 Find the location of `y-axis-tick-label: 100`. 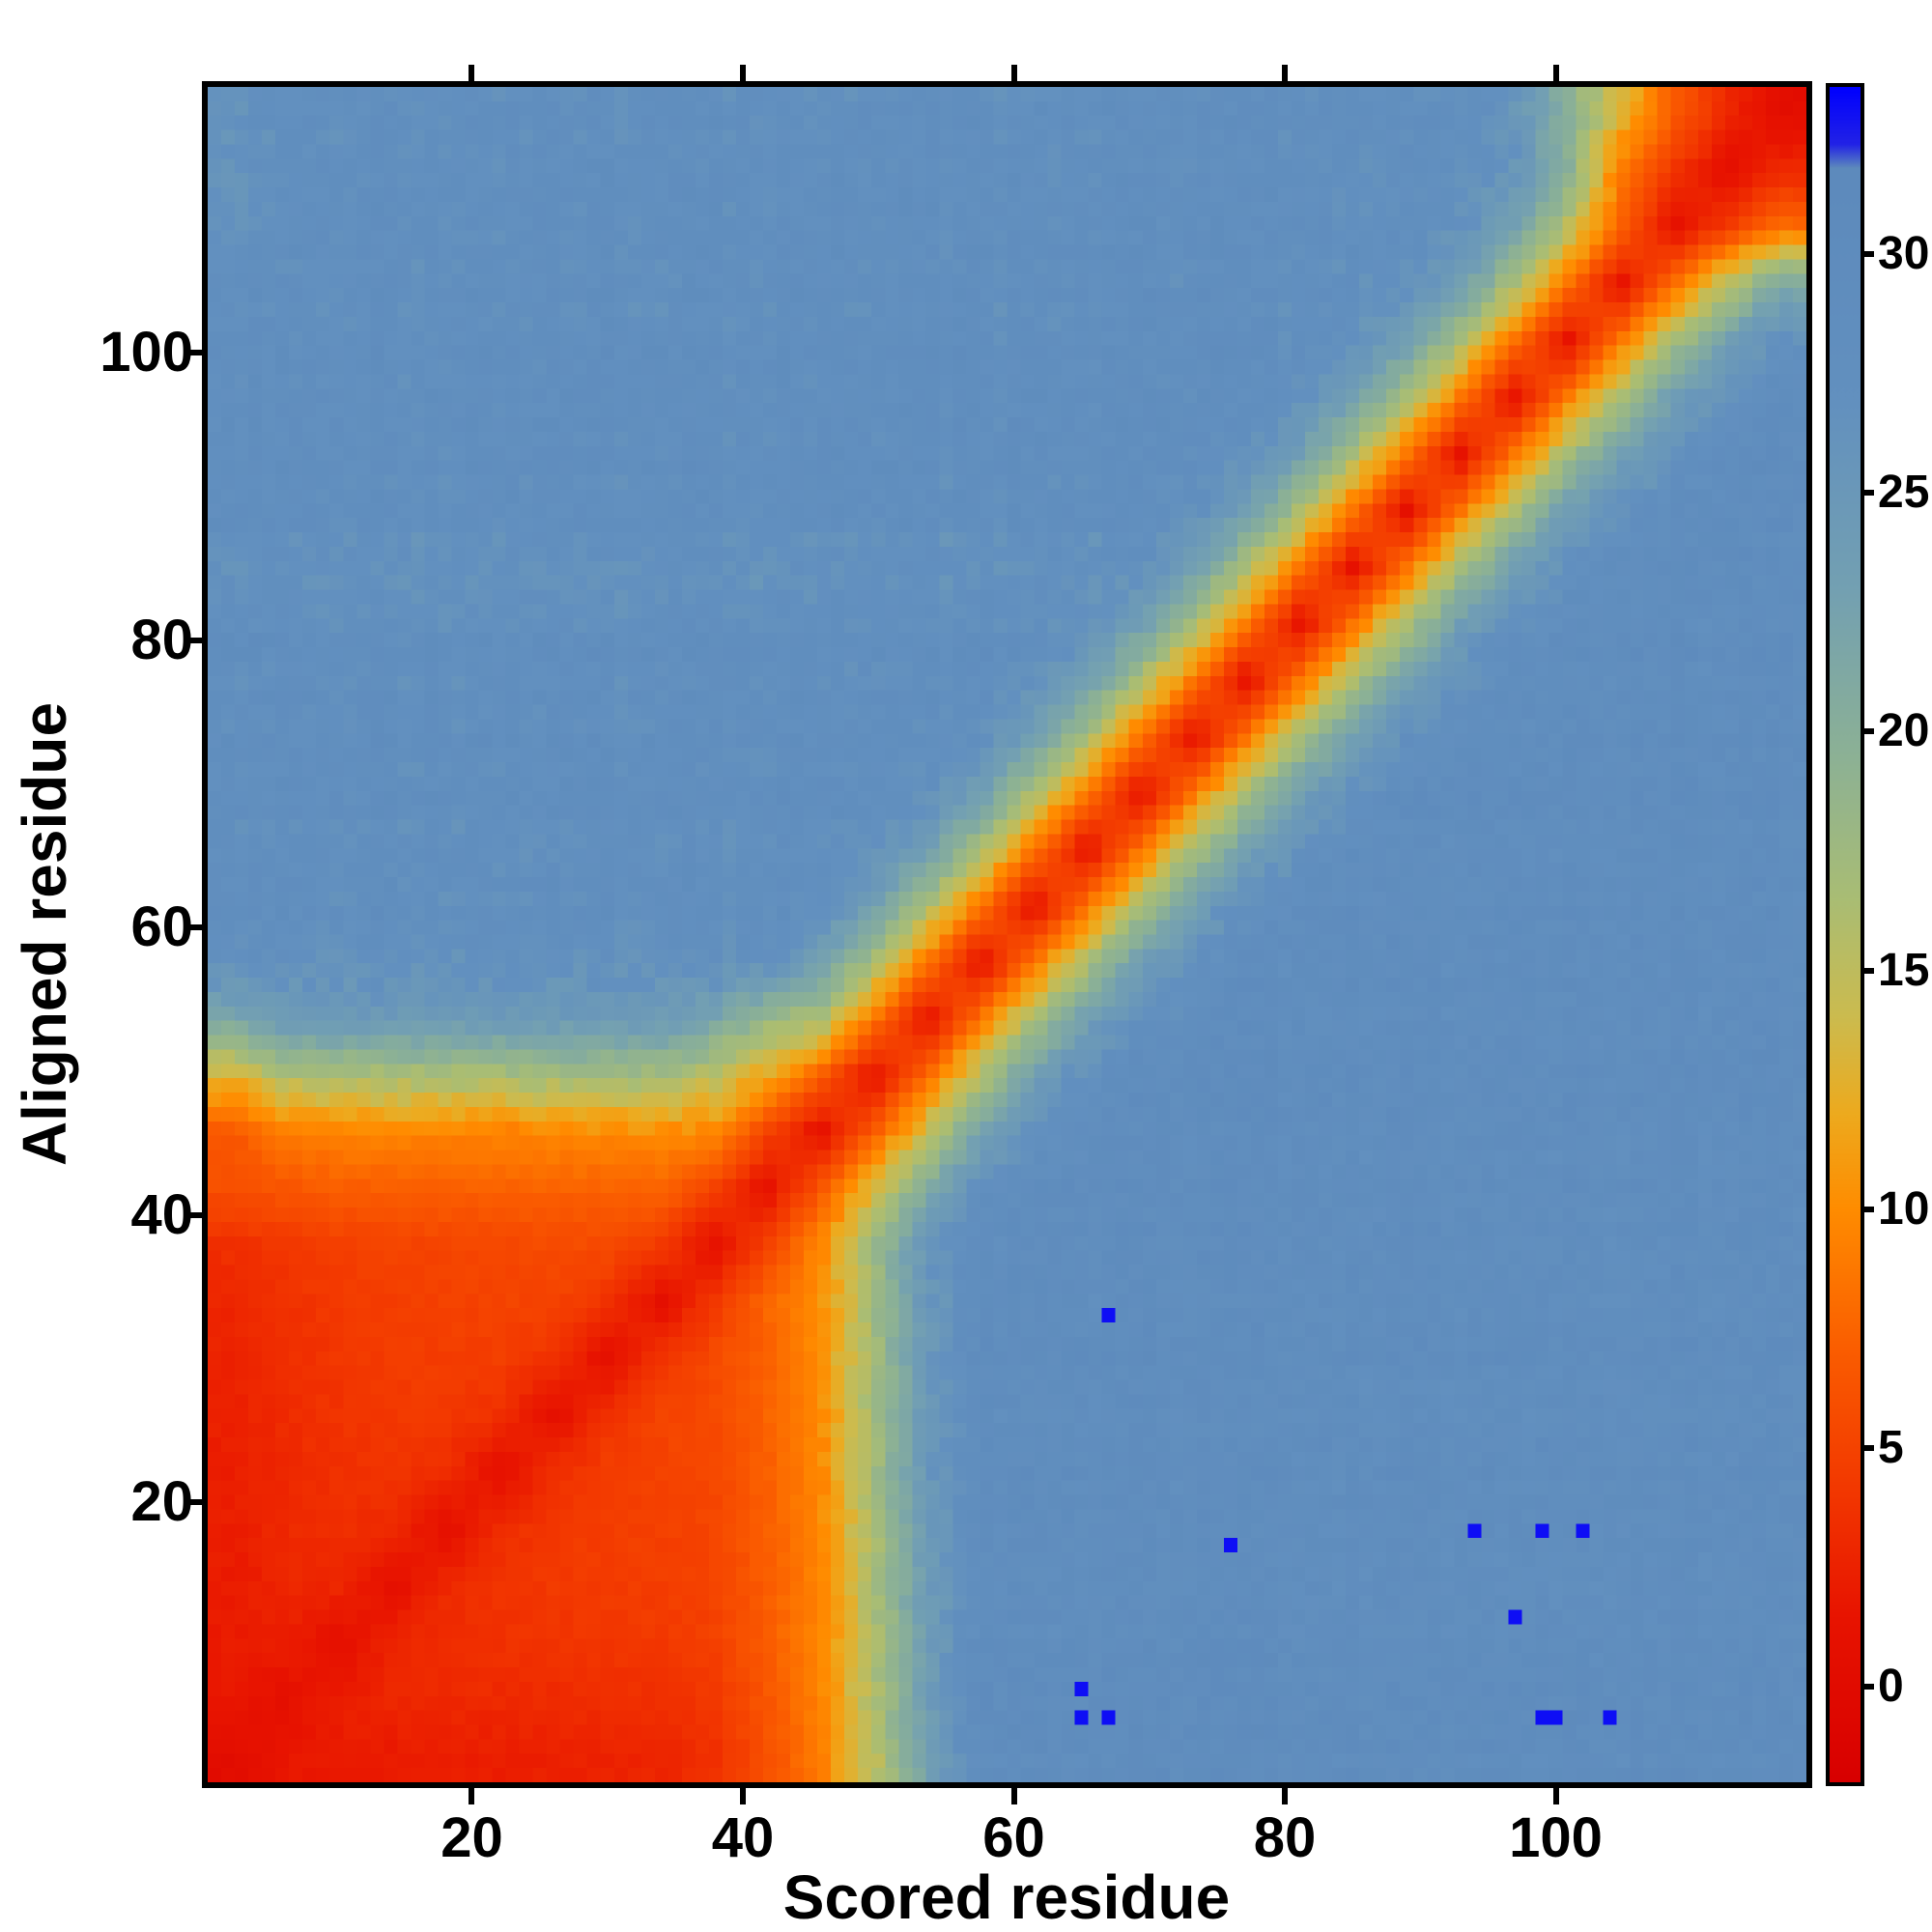

y-axis-tick-label: 100 is located at coordinates (146, 352).